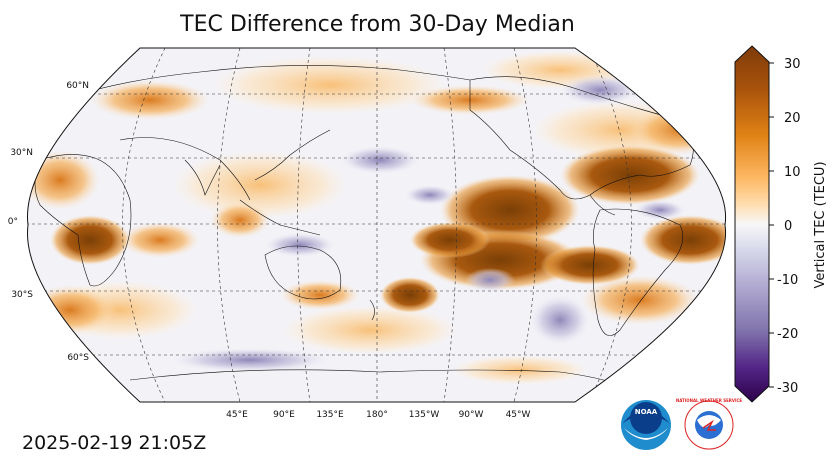 This screenshot has height=470, width=835. Describe the element at coordinates (377, 24) in the screenshot. I see `chart-title: TEC Difference from 30-Day Median` at that location.